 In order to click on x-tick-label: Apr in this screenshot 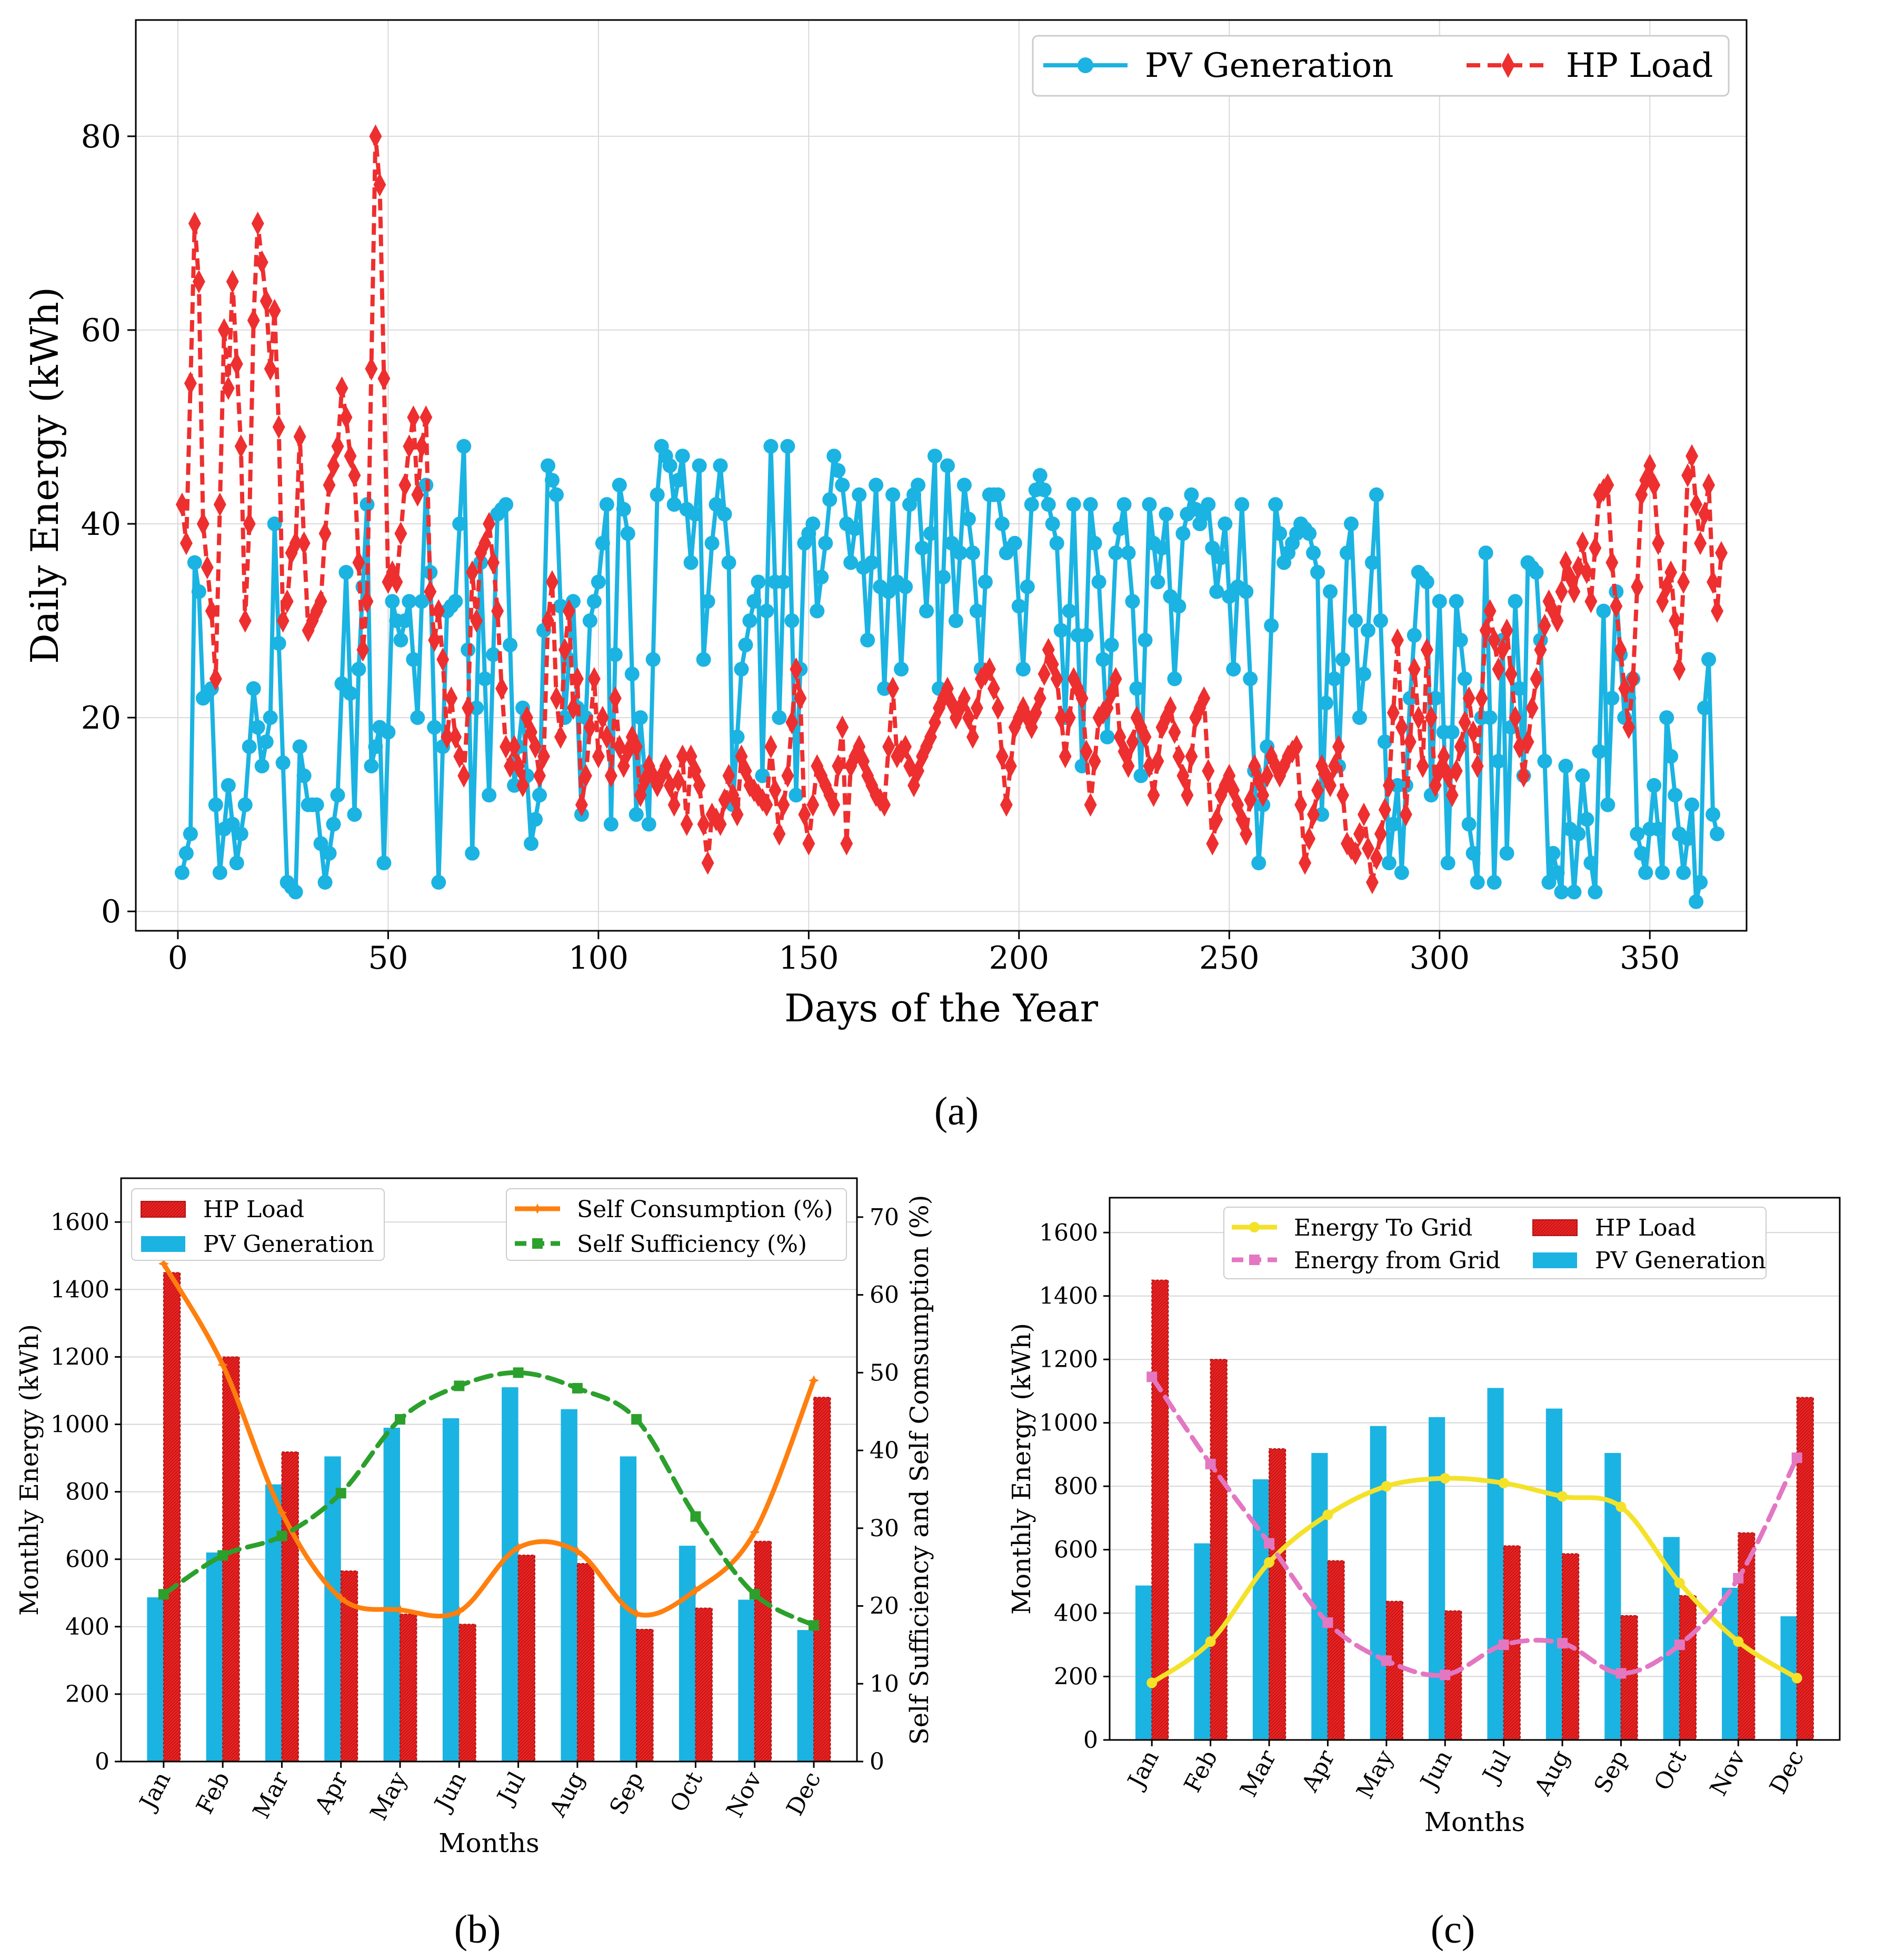, I will do `click(1318, 1770)`.